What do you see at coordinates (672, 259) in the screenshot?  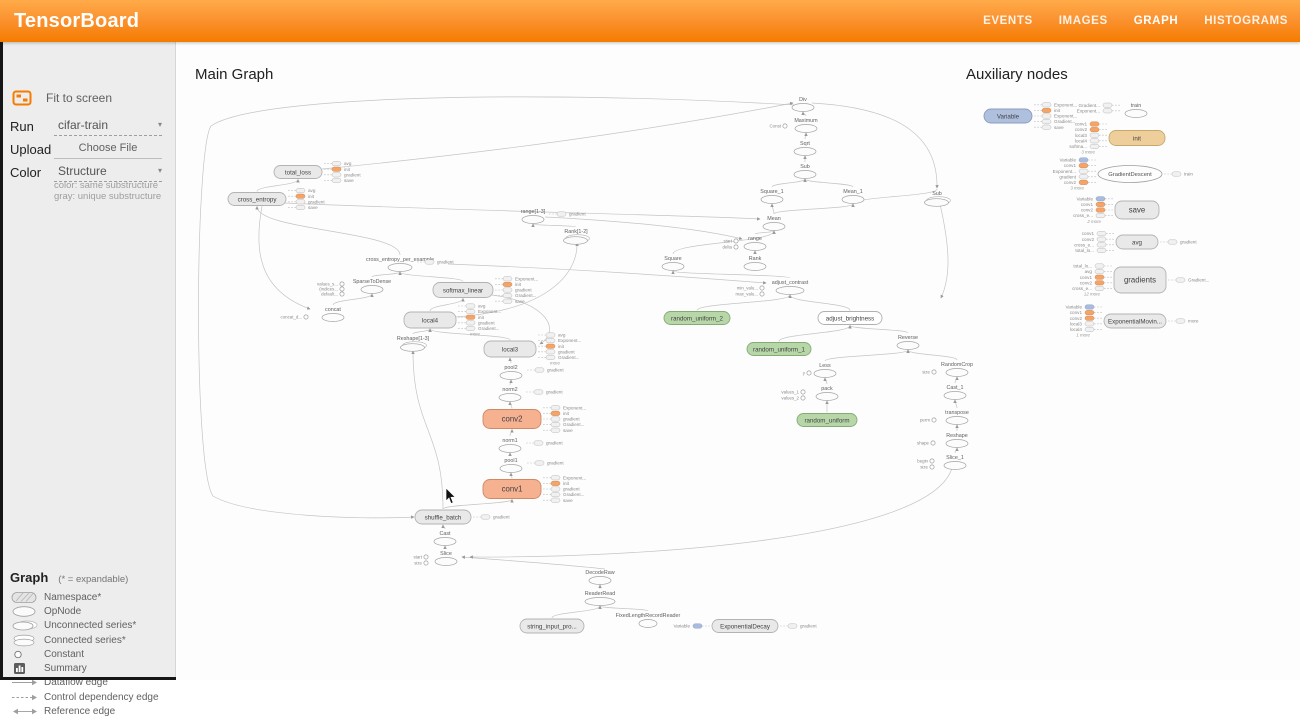 I see `svg-text: Square` at bounding box center [672, 259].